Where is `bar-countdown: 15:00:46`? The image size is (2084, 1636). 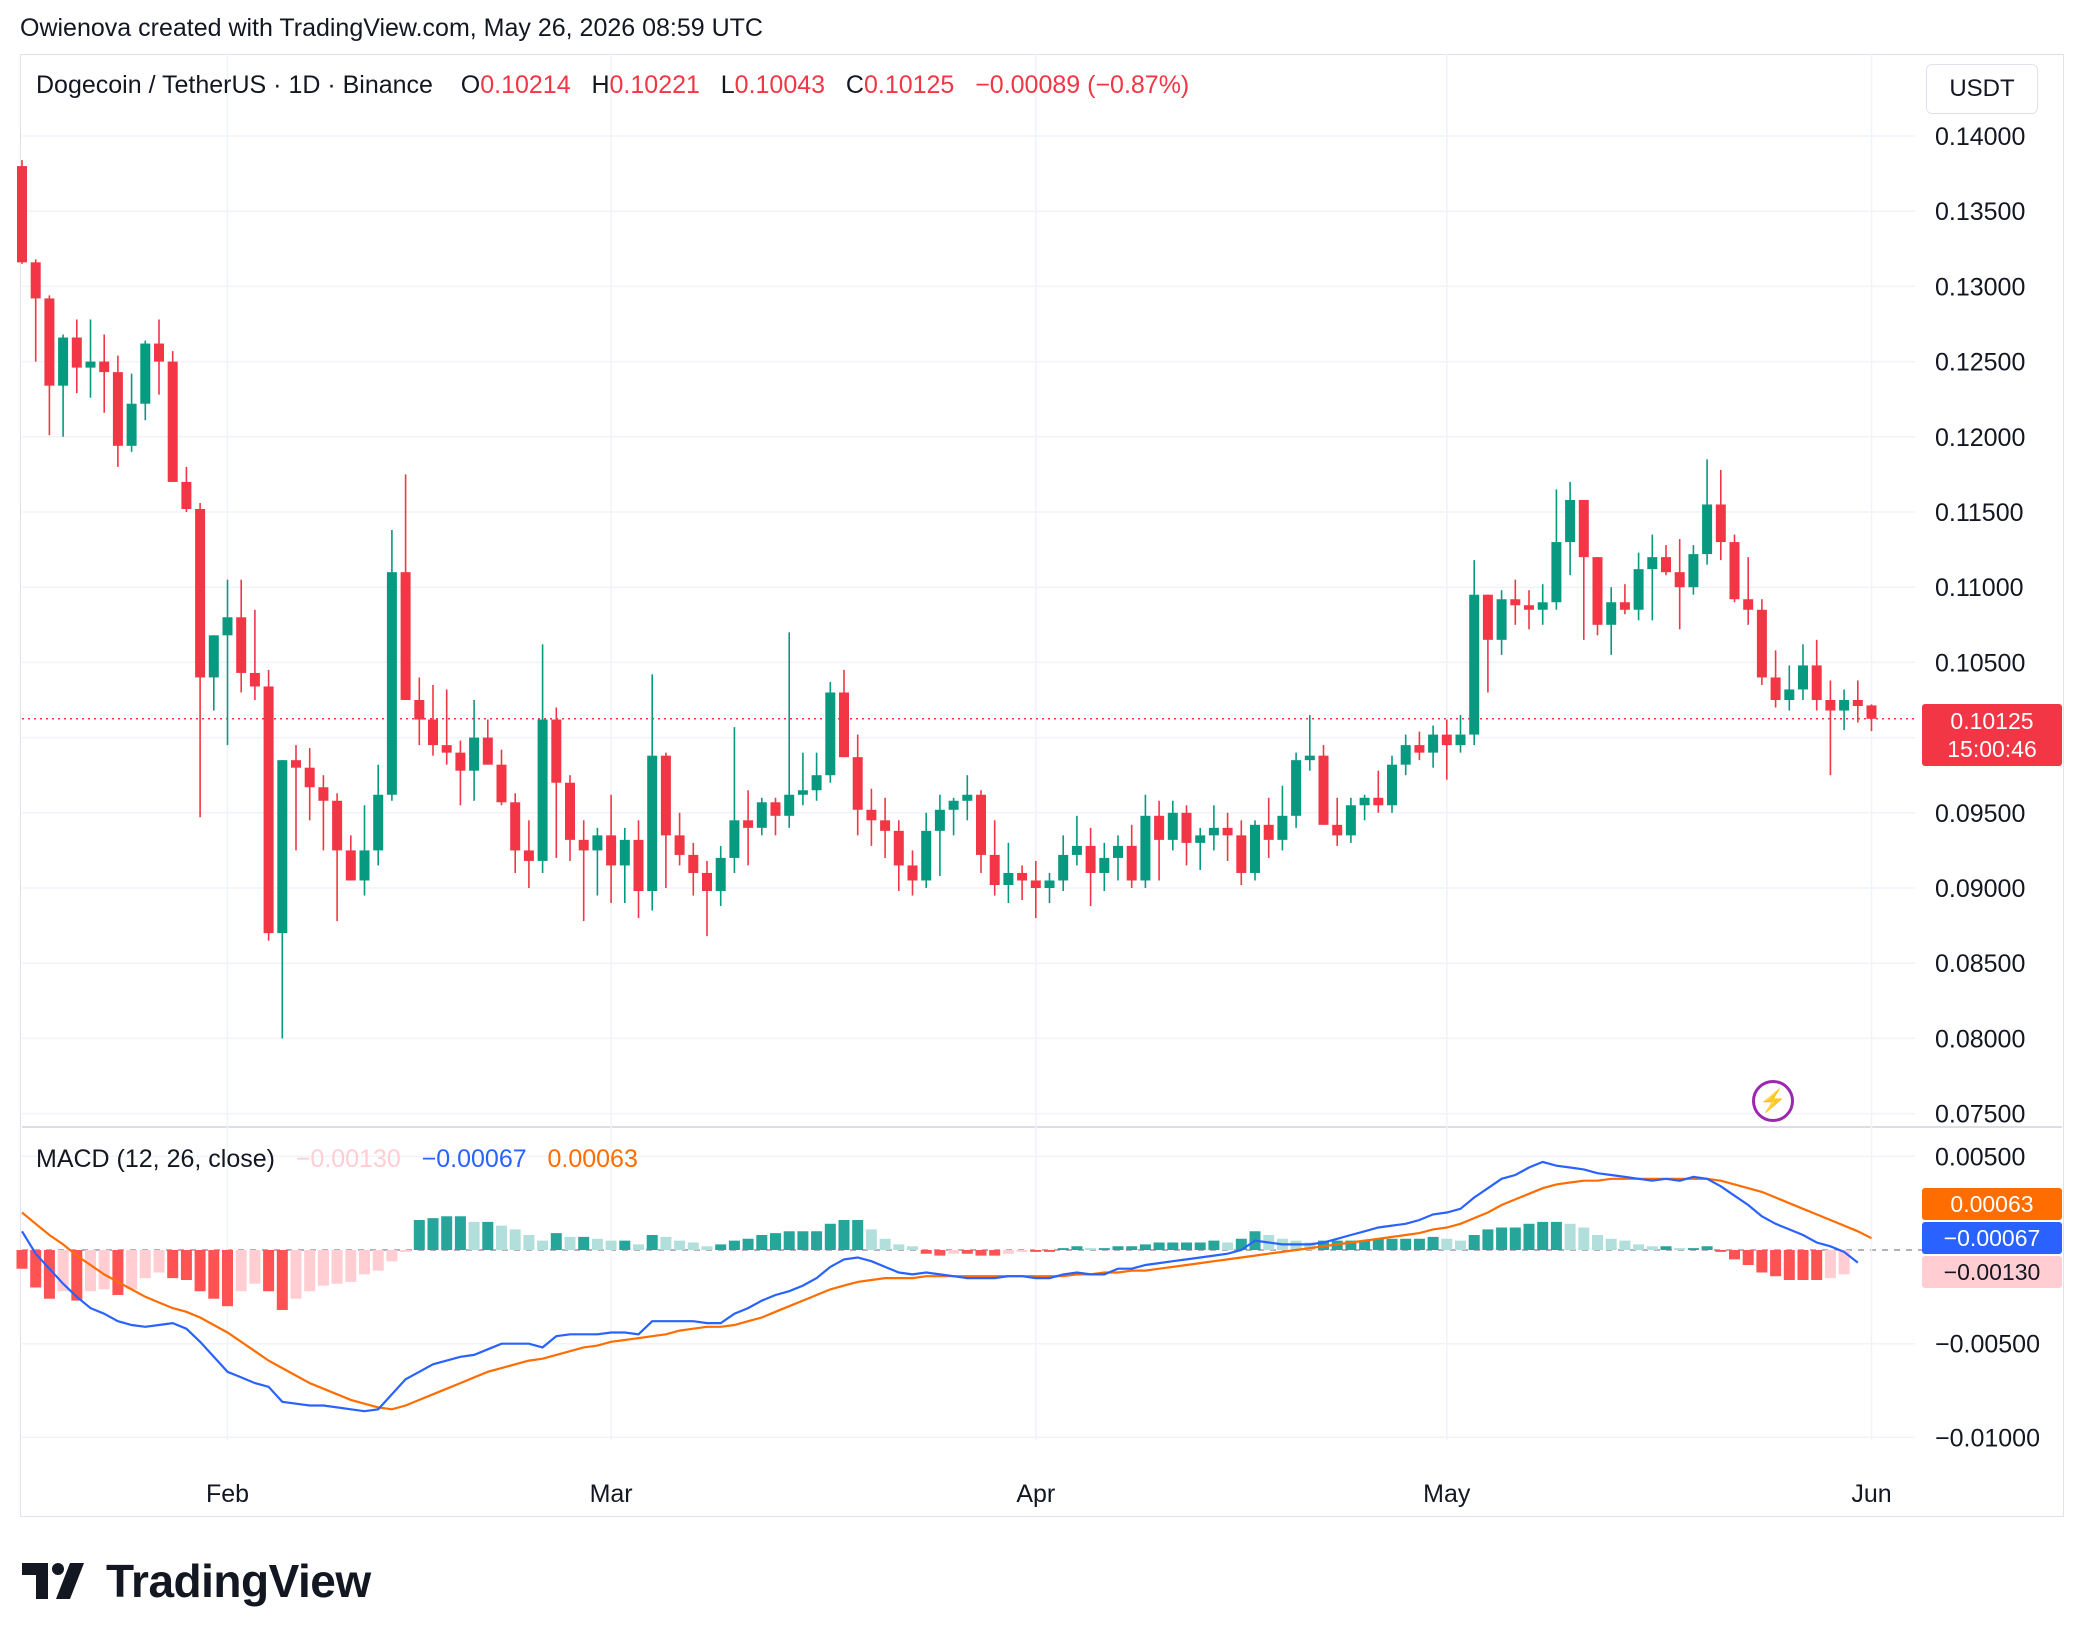
bar-countdown: 15:00:46 is located at coordinates (1992, 749).